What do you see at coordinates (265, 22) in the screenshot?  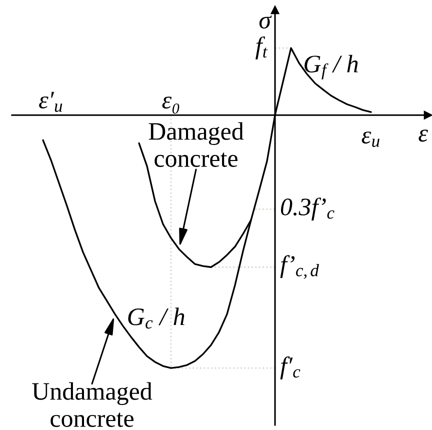 I see `y-axis-title: σ` at bounding box center [265, 22].